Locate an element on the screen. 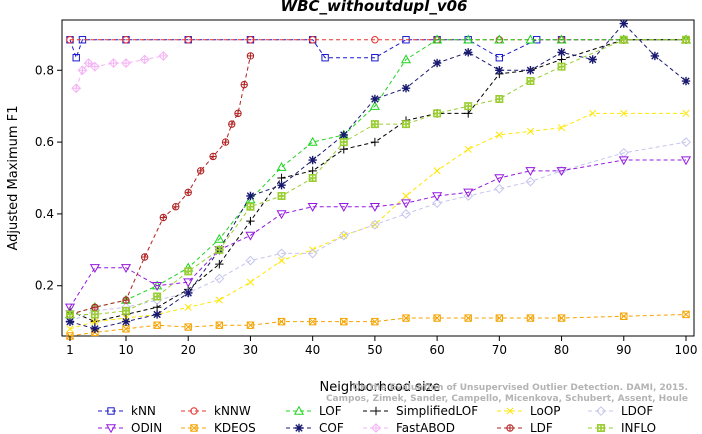 The width and height of the screenshot is (702, 434). legend-marker-lof is located at coordinates (299, 410).